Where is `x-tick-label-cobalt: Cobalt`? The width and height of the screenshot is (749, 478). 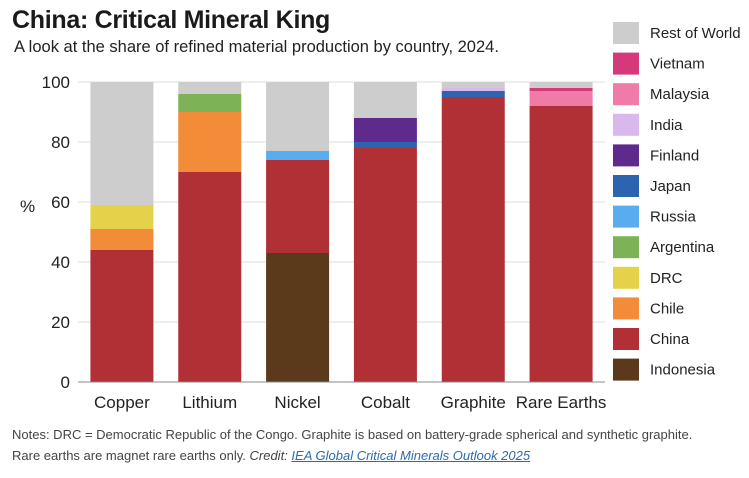 x-tick-label-cobalt: Cobalt is located at coordinates (385, 402).